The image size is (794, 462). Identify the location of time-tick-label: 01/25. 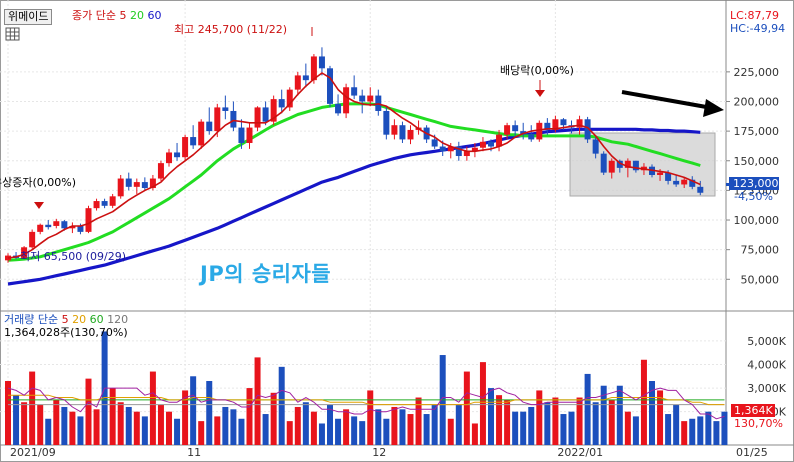
(752, 452).